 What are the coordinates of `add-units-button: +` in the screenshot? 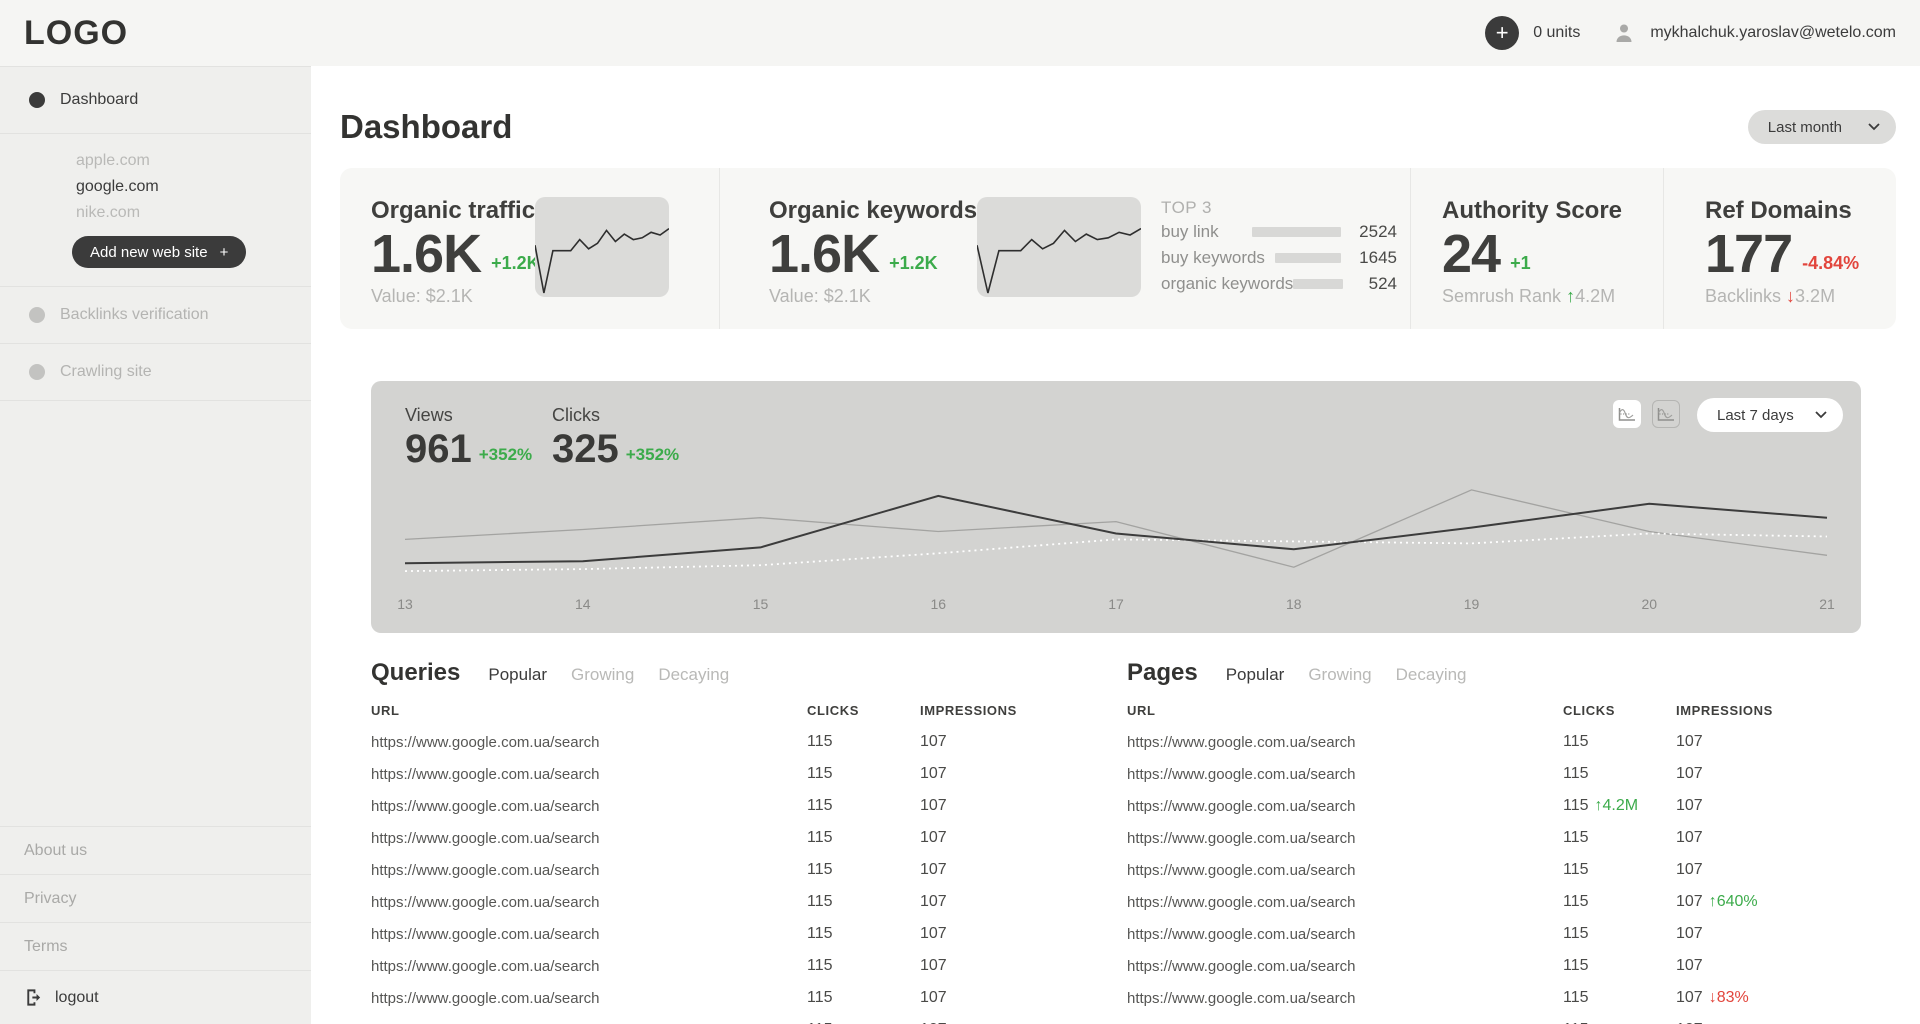 It's located at (1502, 33).